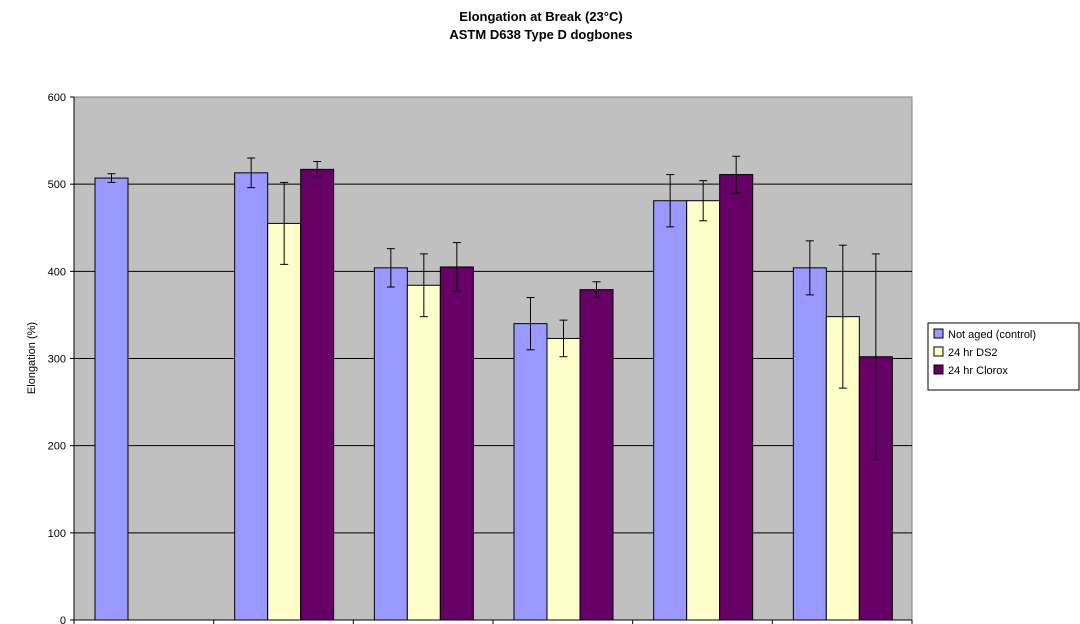 This screenshot has height=624, width=1080. I want to click on chart-subtitle: ASTM D638 Type D dogbones, so click(540, 34).